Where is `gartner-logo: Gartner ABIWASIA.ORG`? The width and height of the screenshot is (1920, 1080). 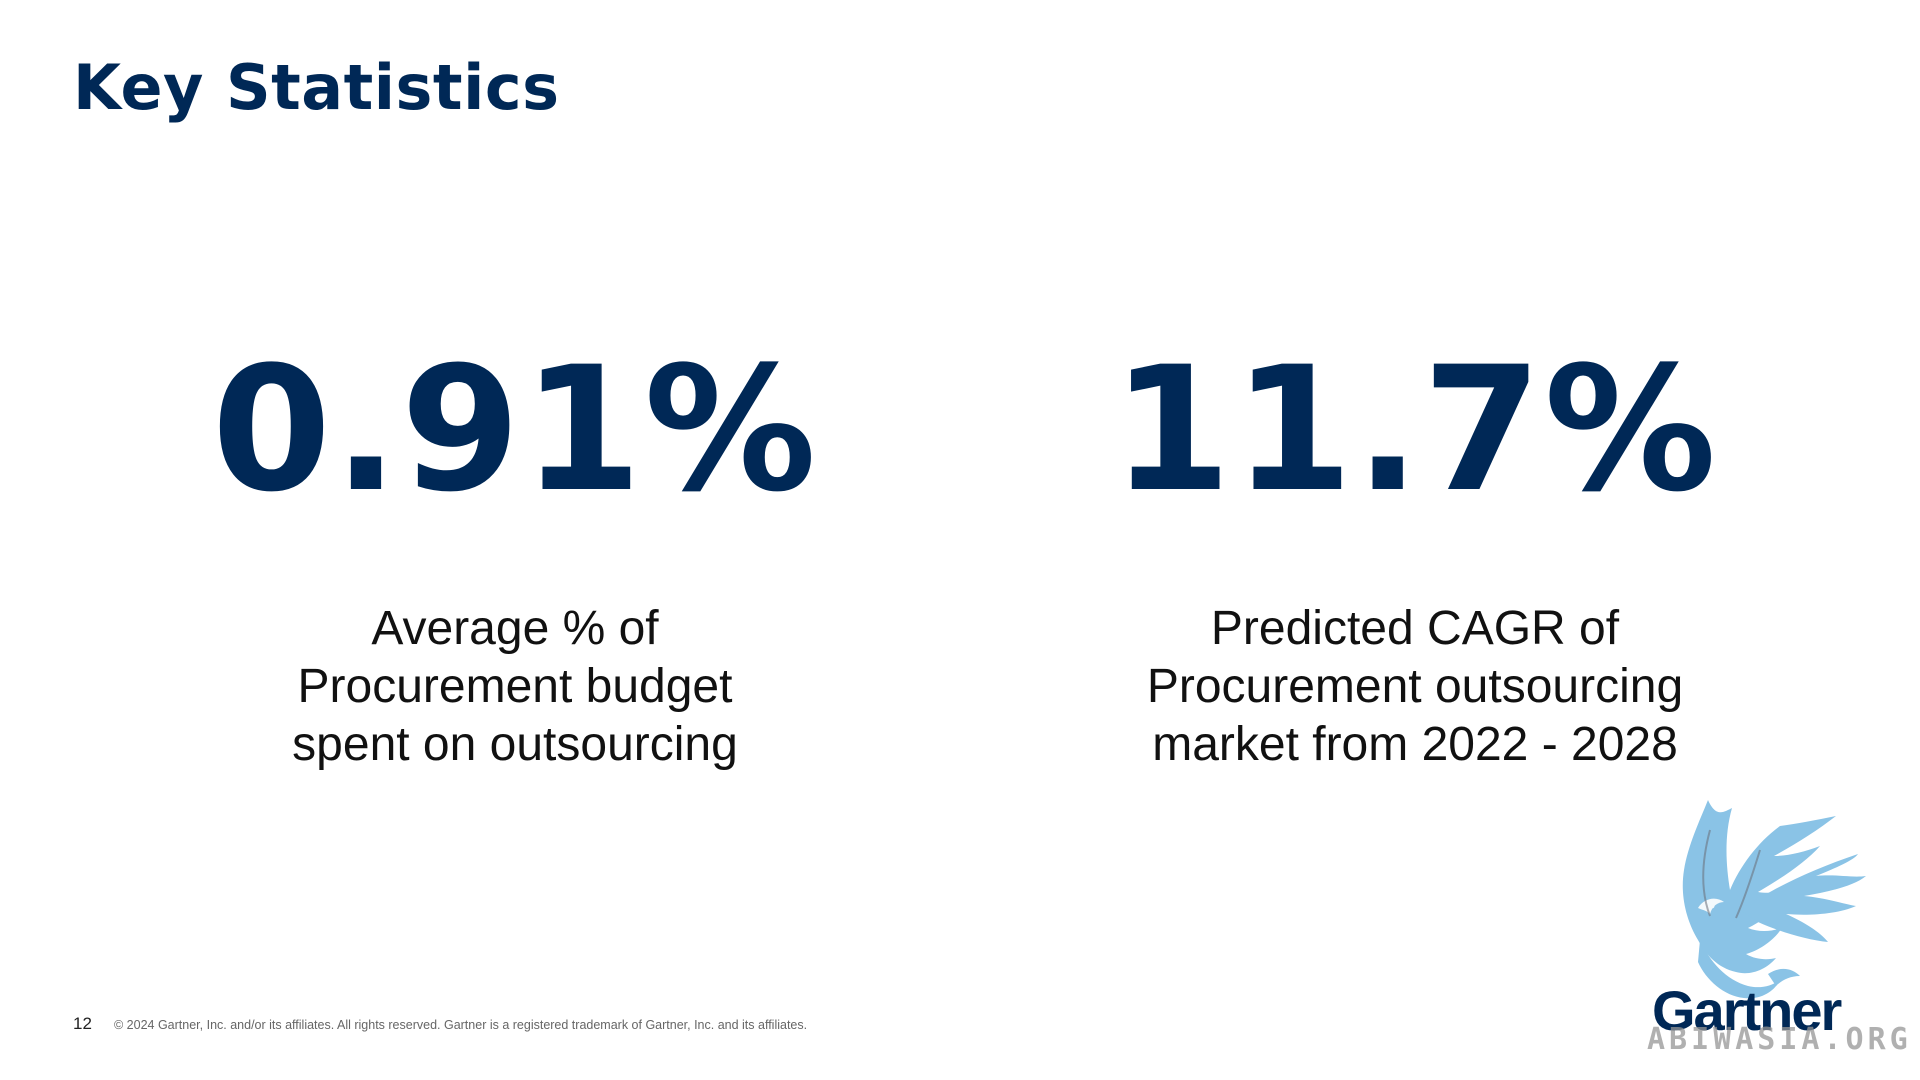
gartner-logo: Gartner ABIWASIA.ORG is located at coordinates (1780, 935).